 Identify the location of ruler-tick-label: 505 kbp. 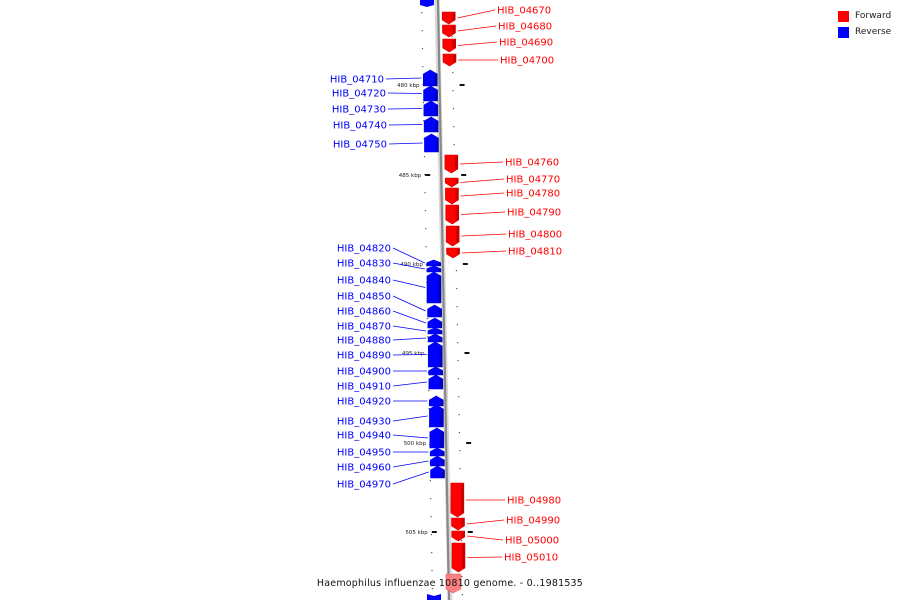
(416, 533).